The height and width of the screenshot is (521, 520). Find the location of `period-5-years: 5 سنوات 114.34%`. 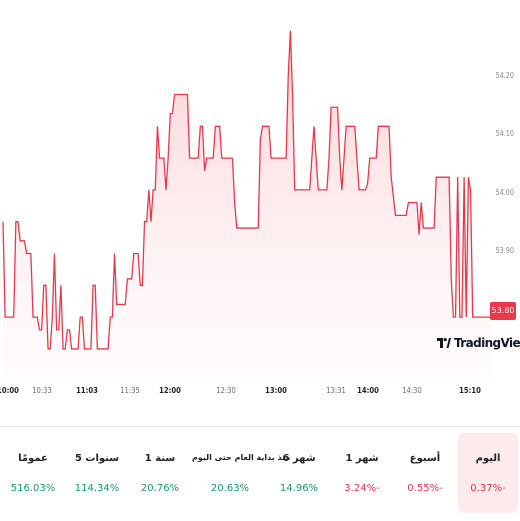

period-5-years: 5 سنوات 114.34% is located at coordinates (97, 474).